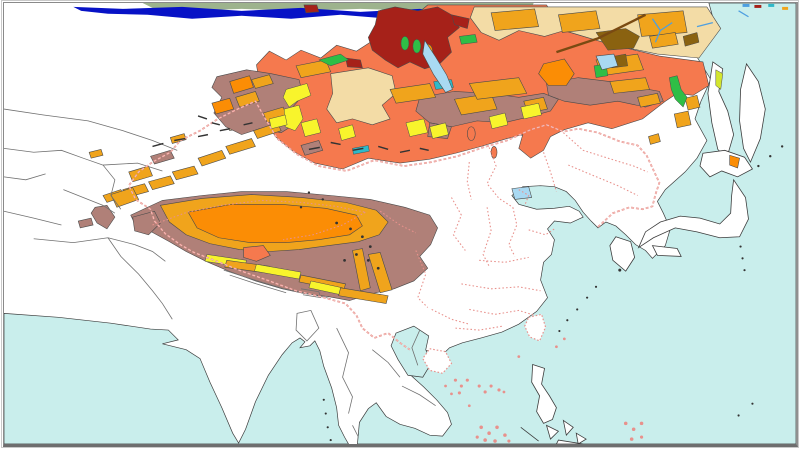 The width and height of the screenshot is (800, 449). I want to click on reef-speckles, so click(544, 390).